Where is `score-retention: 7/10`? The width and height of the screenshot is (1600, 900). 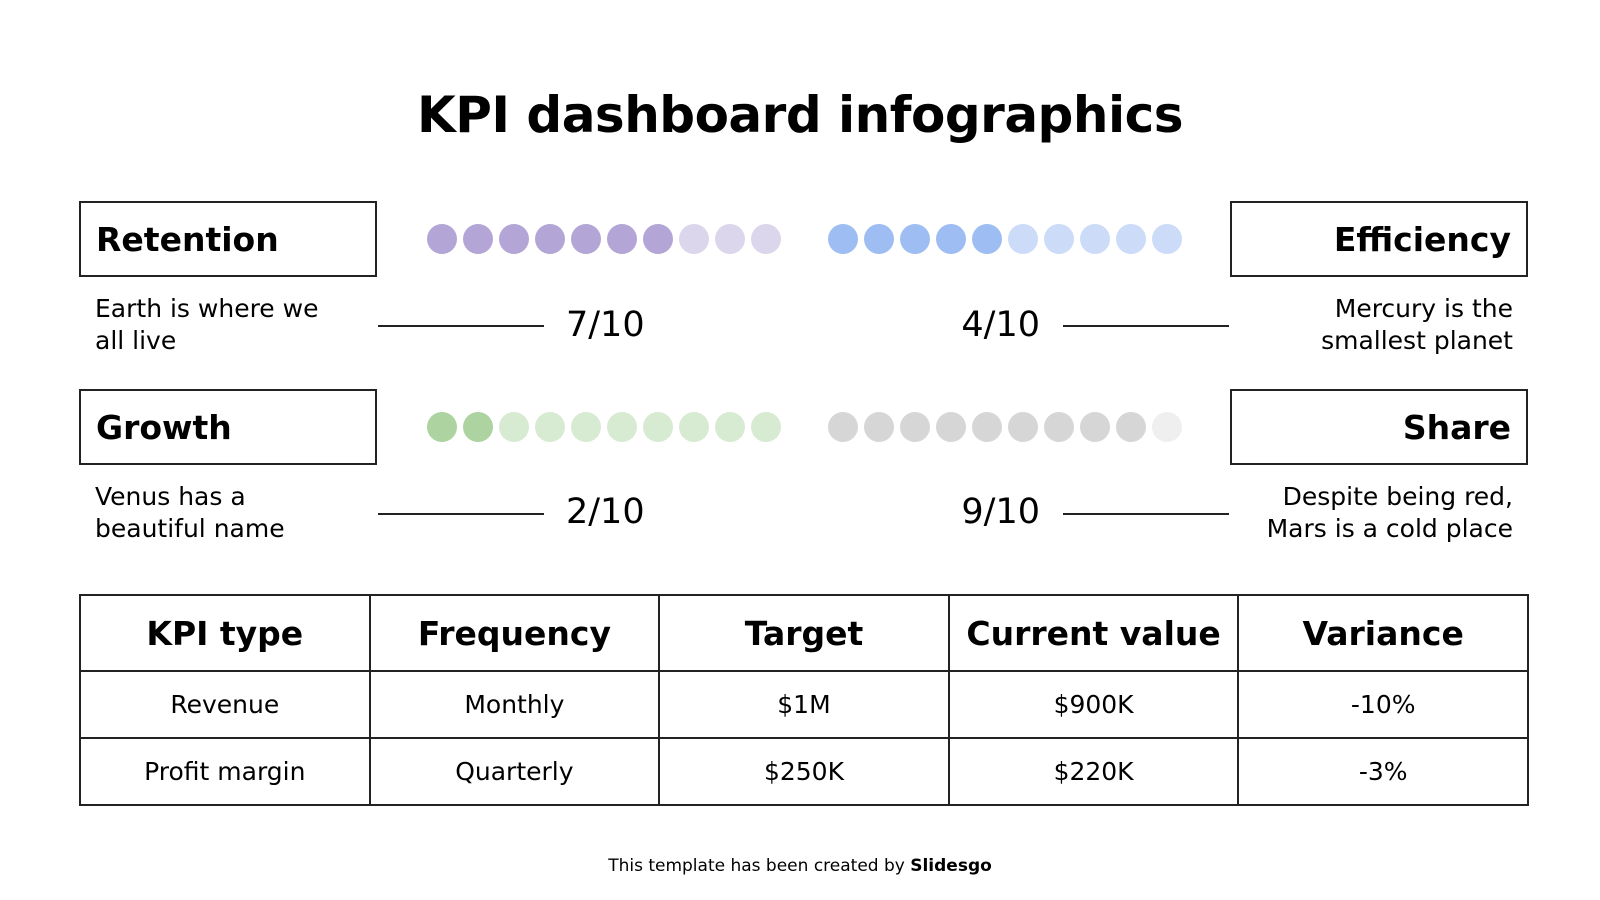
score-retention: 7/10 is located at coordinates (605, 325).